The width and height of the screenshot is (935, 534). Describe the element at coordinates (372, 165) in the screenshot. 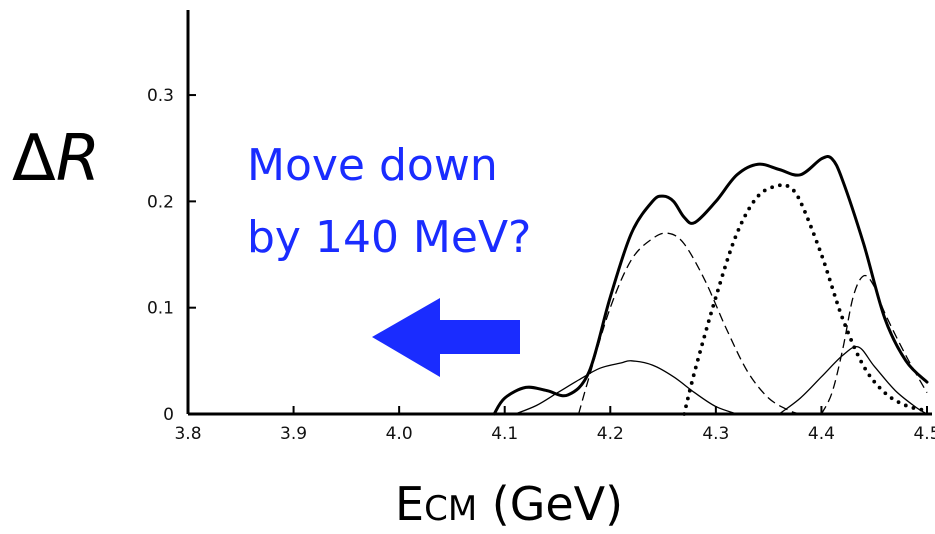

I see `annotation-line-1: Move down` at that location.